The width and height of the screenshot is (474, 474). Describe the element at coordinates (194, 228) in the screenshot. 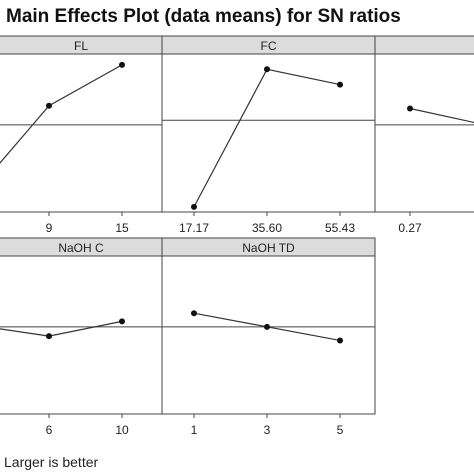

I see `x-tick-label: 17.17` at that location.